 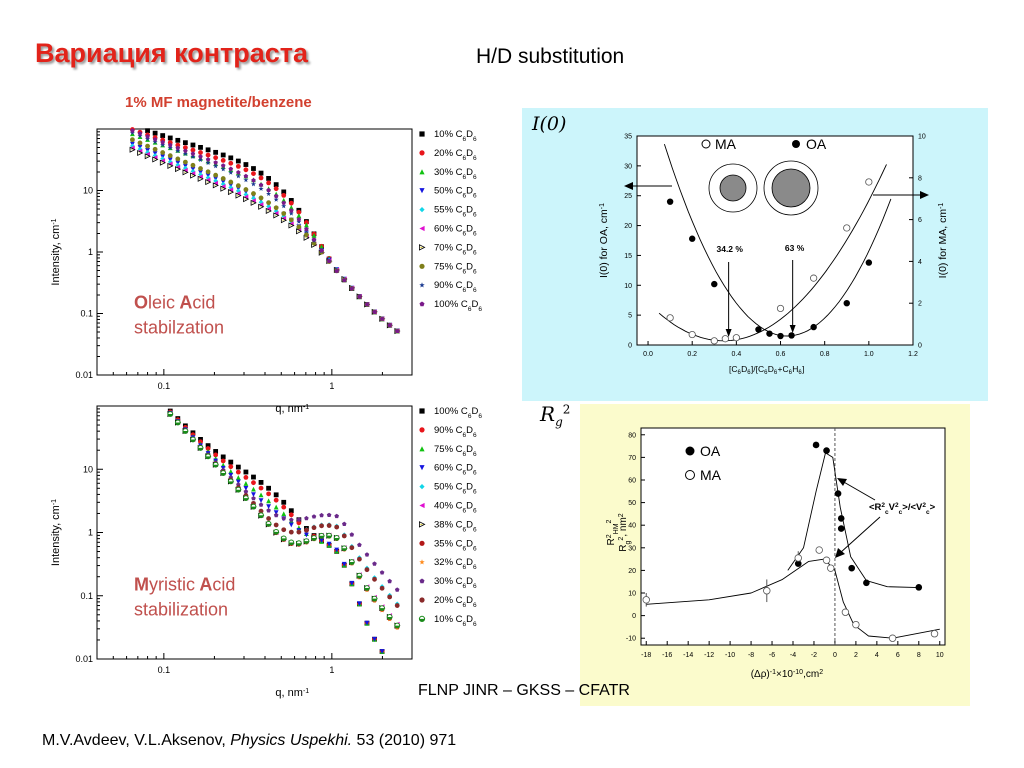 What do you see at coordinates (940, 655) in the screenshot?
I see `rg-xtick-label: 10` at bounding box center [940, 655].